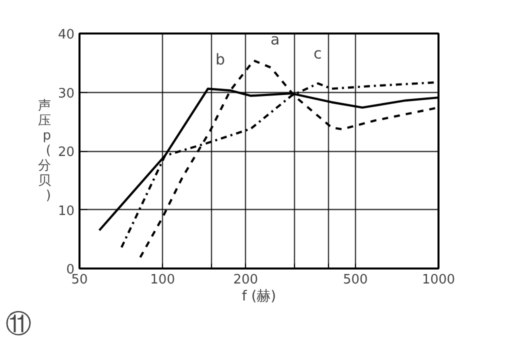 Image resolution: width=505 pixels, height=341 pixels. Describe the element at coordinates (79, 280) in the screenshot. I see `x-tick-label: 50` at that location.